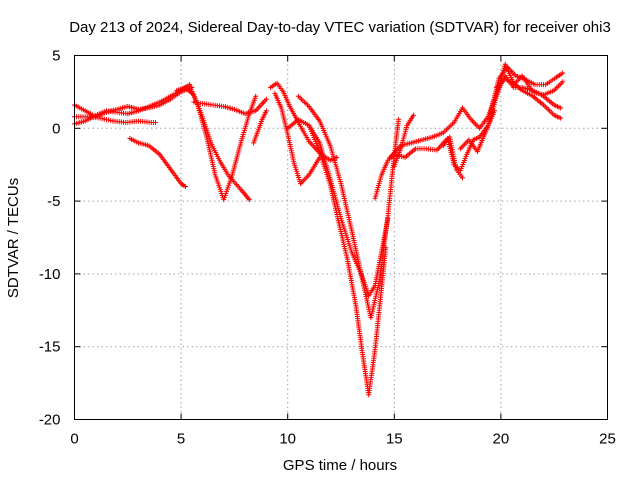 The width and height of the screenshot is (640, 480). Describe the element at coordinates (53, 201) in the screenshot. I see `y-tick-label: -5` at that location.